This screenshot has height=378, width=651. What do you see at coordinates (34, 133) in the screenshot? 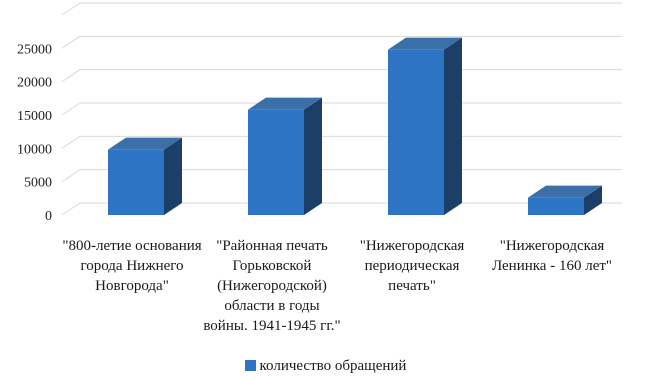
I see `y-axis-ticks: 0 5000 10000 15000 20000 25000` at bounding box center [34, 133].